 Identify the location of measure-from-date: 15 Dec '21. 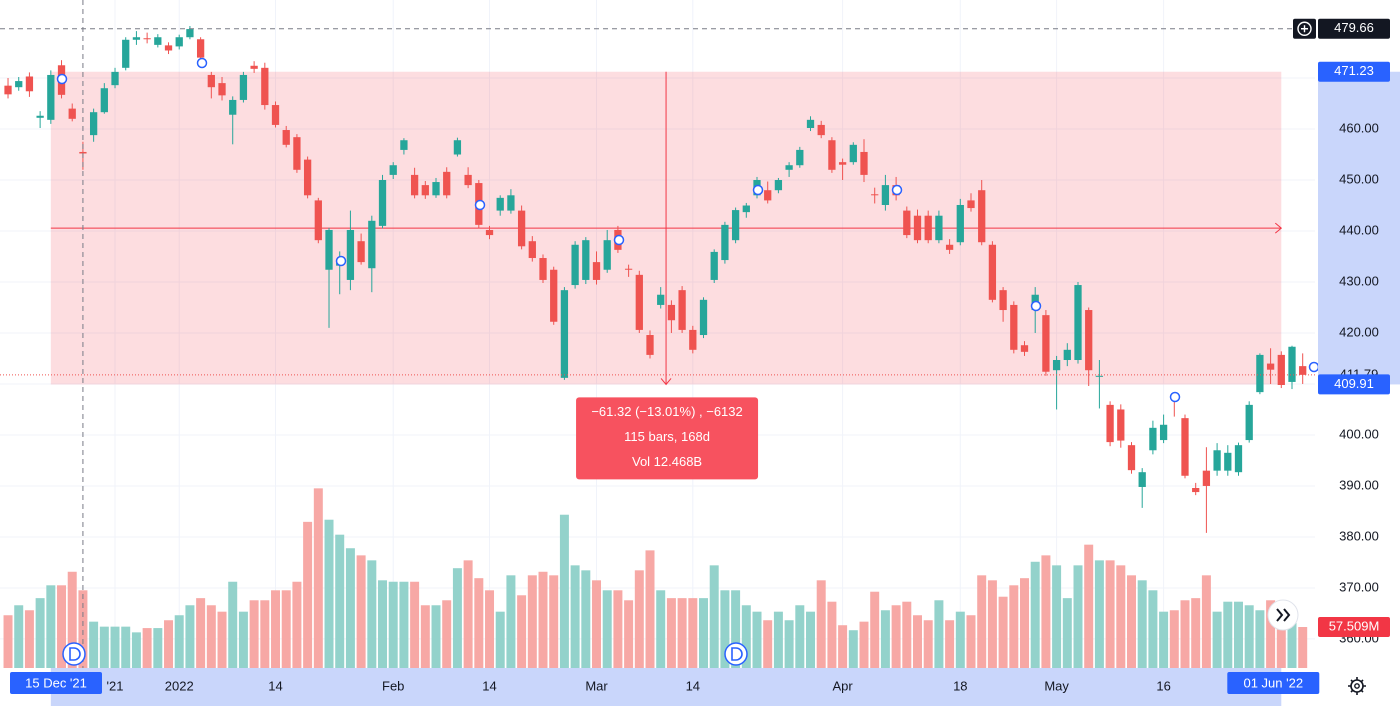
(56, 682).